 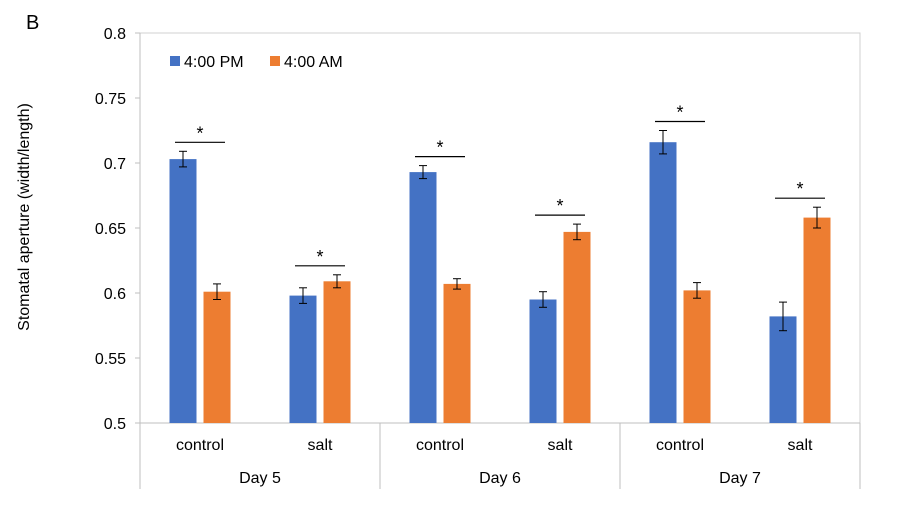 What do you see at coordinates (256, 62) in the screenshot?
I see `legend: 4:00 PM 4:00 AM` at bounding box center [256, 62].